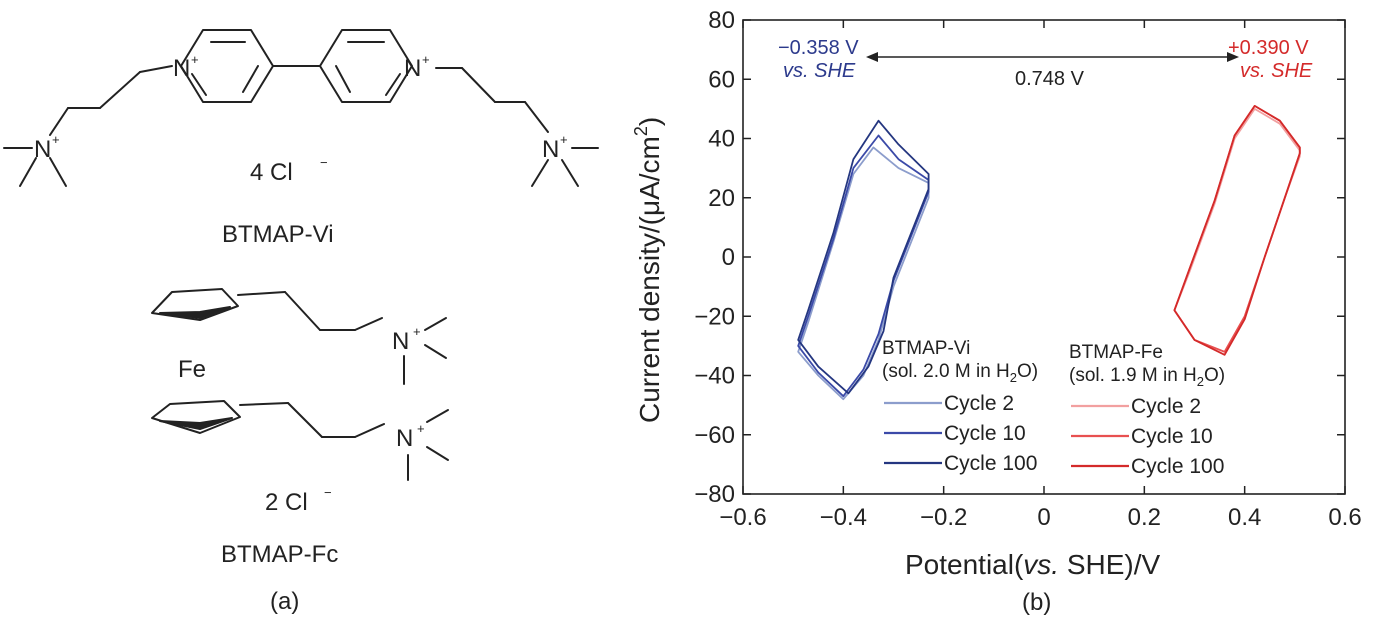 The height and width of the screenshot is (626, 1375). What do you see at coordinates (926, 348) in the screenshot?
I see `label-vi-name: BTMAP-Vi` at bounding box center [926, 348].